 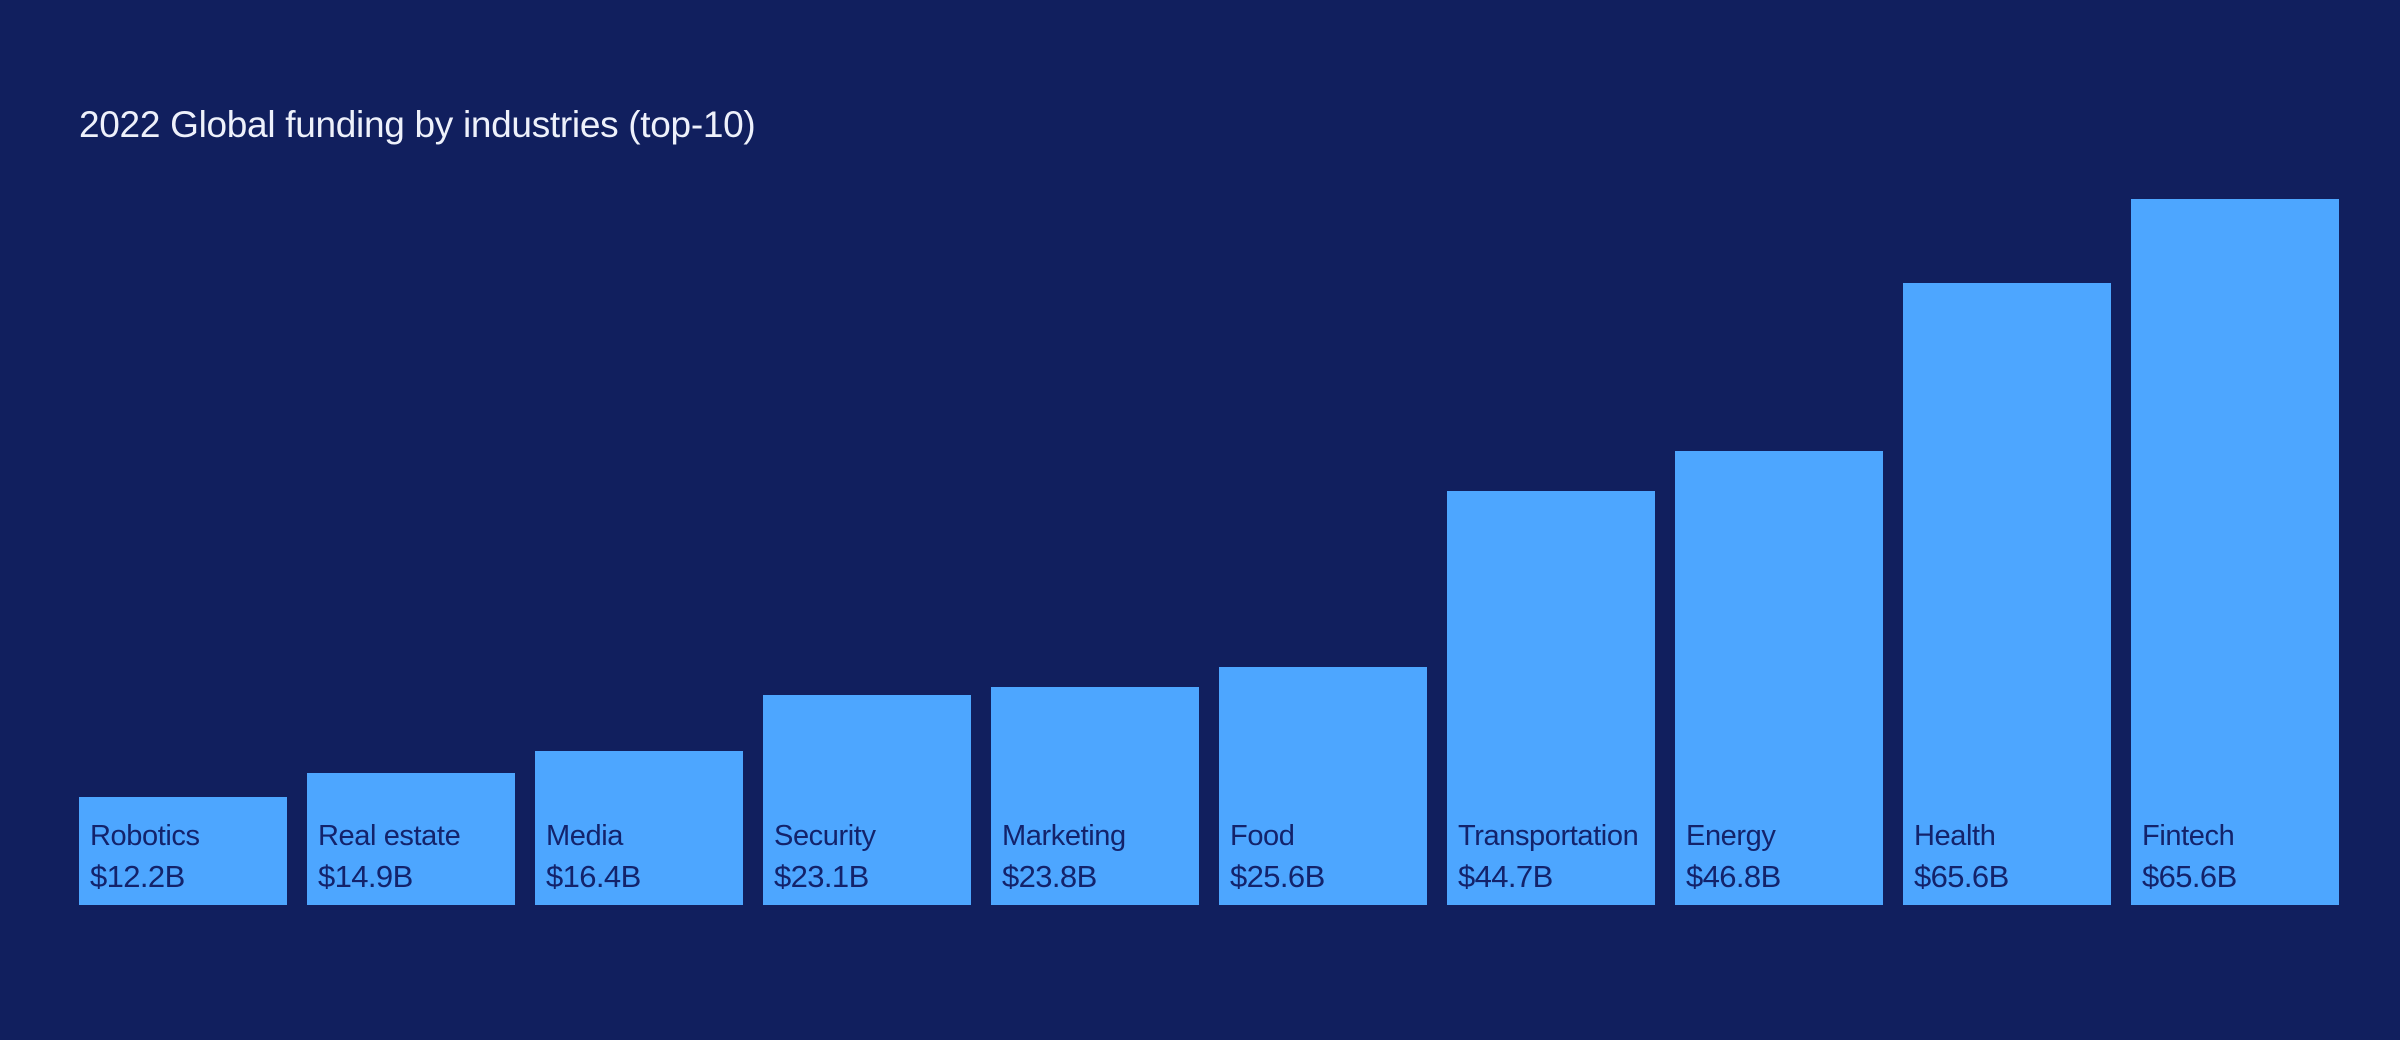 What do you see at coordinates (639, 828) in the screenshot?
I see `bar-media: Media $16.4B` at bounding box center [639, 828].